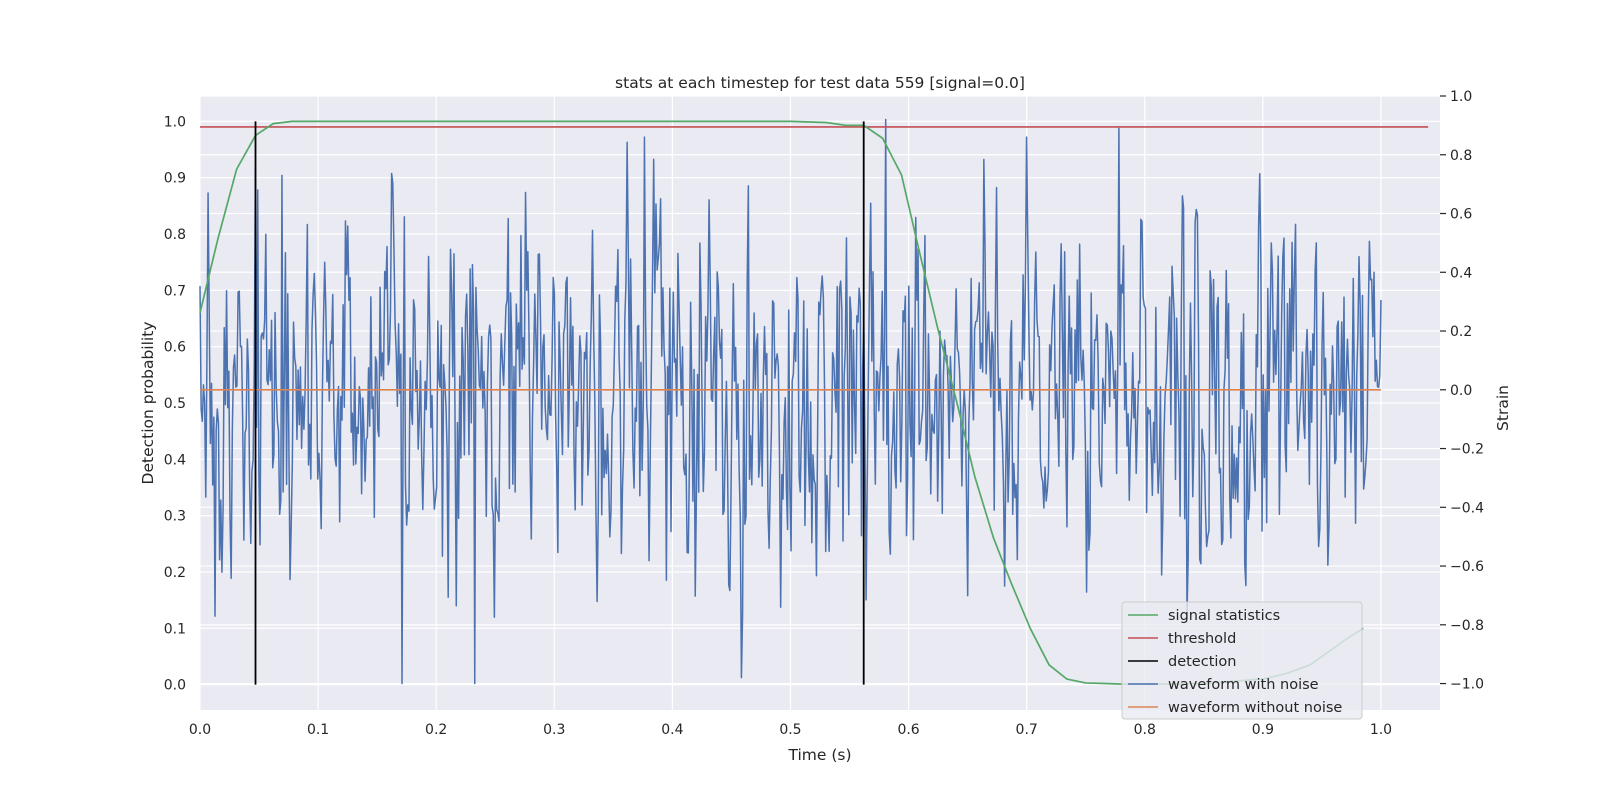 The width and height of the screenshot is (1600, 800). What do you see at coordinates (175, 235) in the screenshot?
I see `y-tick-label: 0.8` at bounding box center [175, 235].